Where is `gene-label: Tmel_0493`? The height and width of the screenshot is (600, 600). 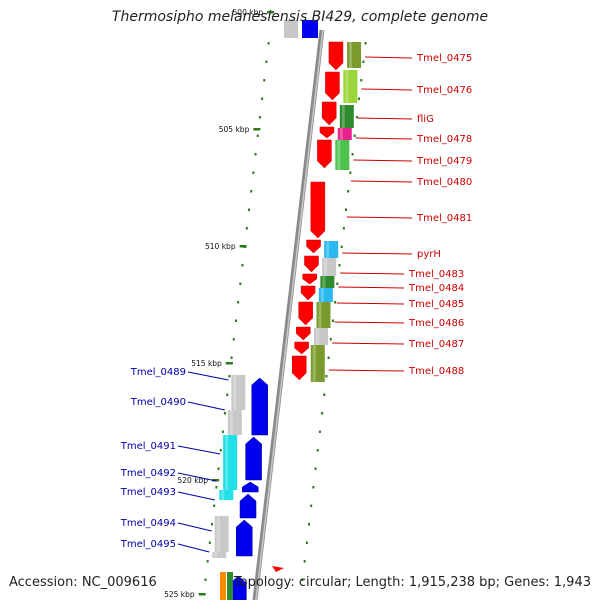
gene-label: Tmel_0493 is located at coordinates (148, 492).